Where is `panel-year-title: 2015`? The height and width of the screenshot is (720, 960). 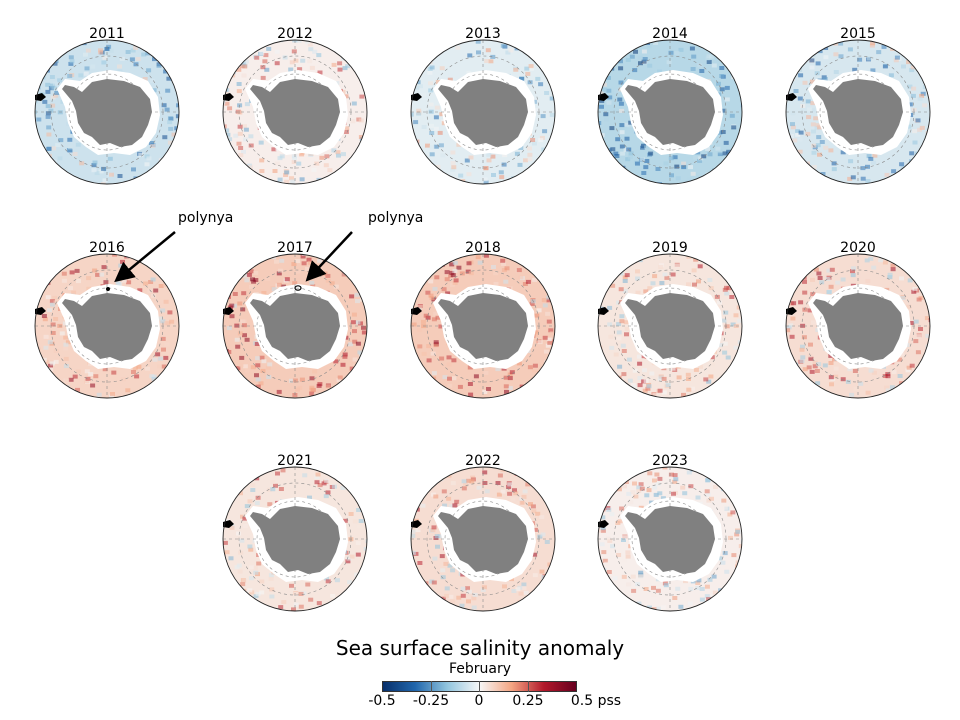 panel-year-title: 2015 is located at coordinates (858, 34).